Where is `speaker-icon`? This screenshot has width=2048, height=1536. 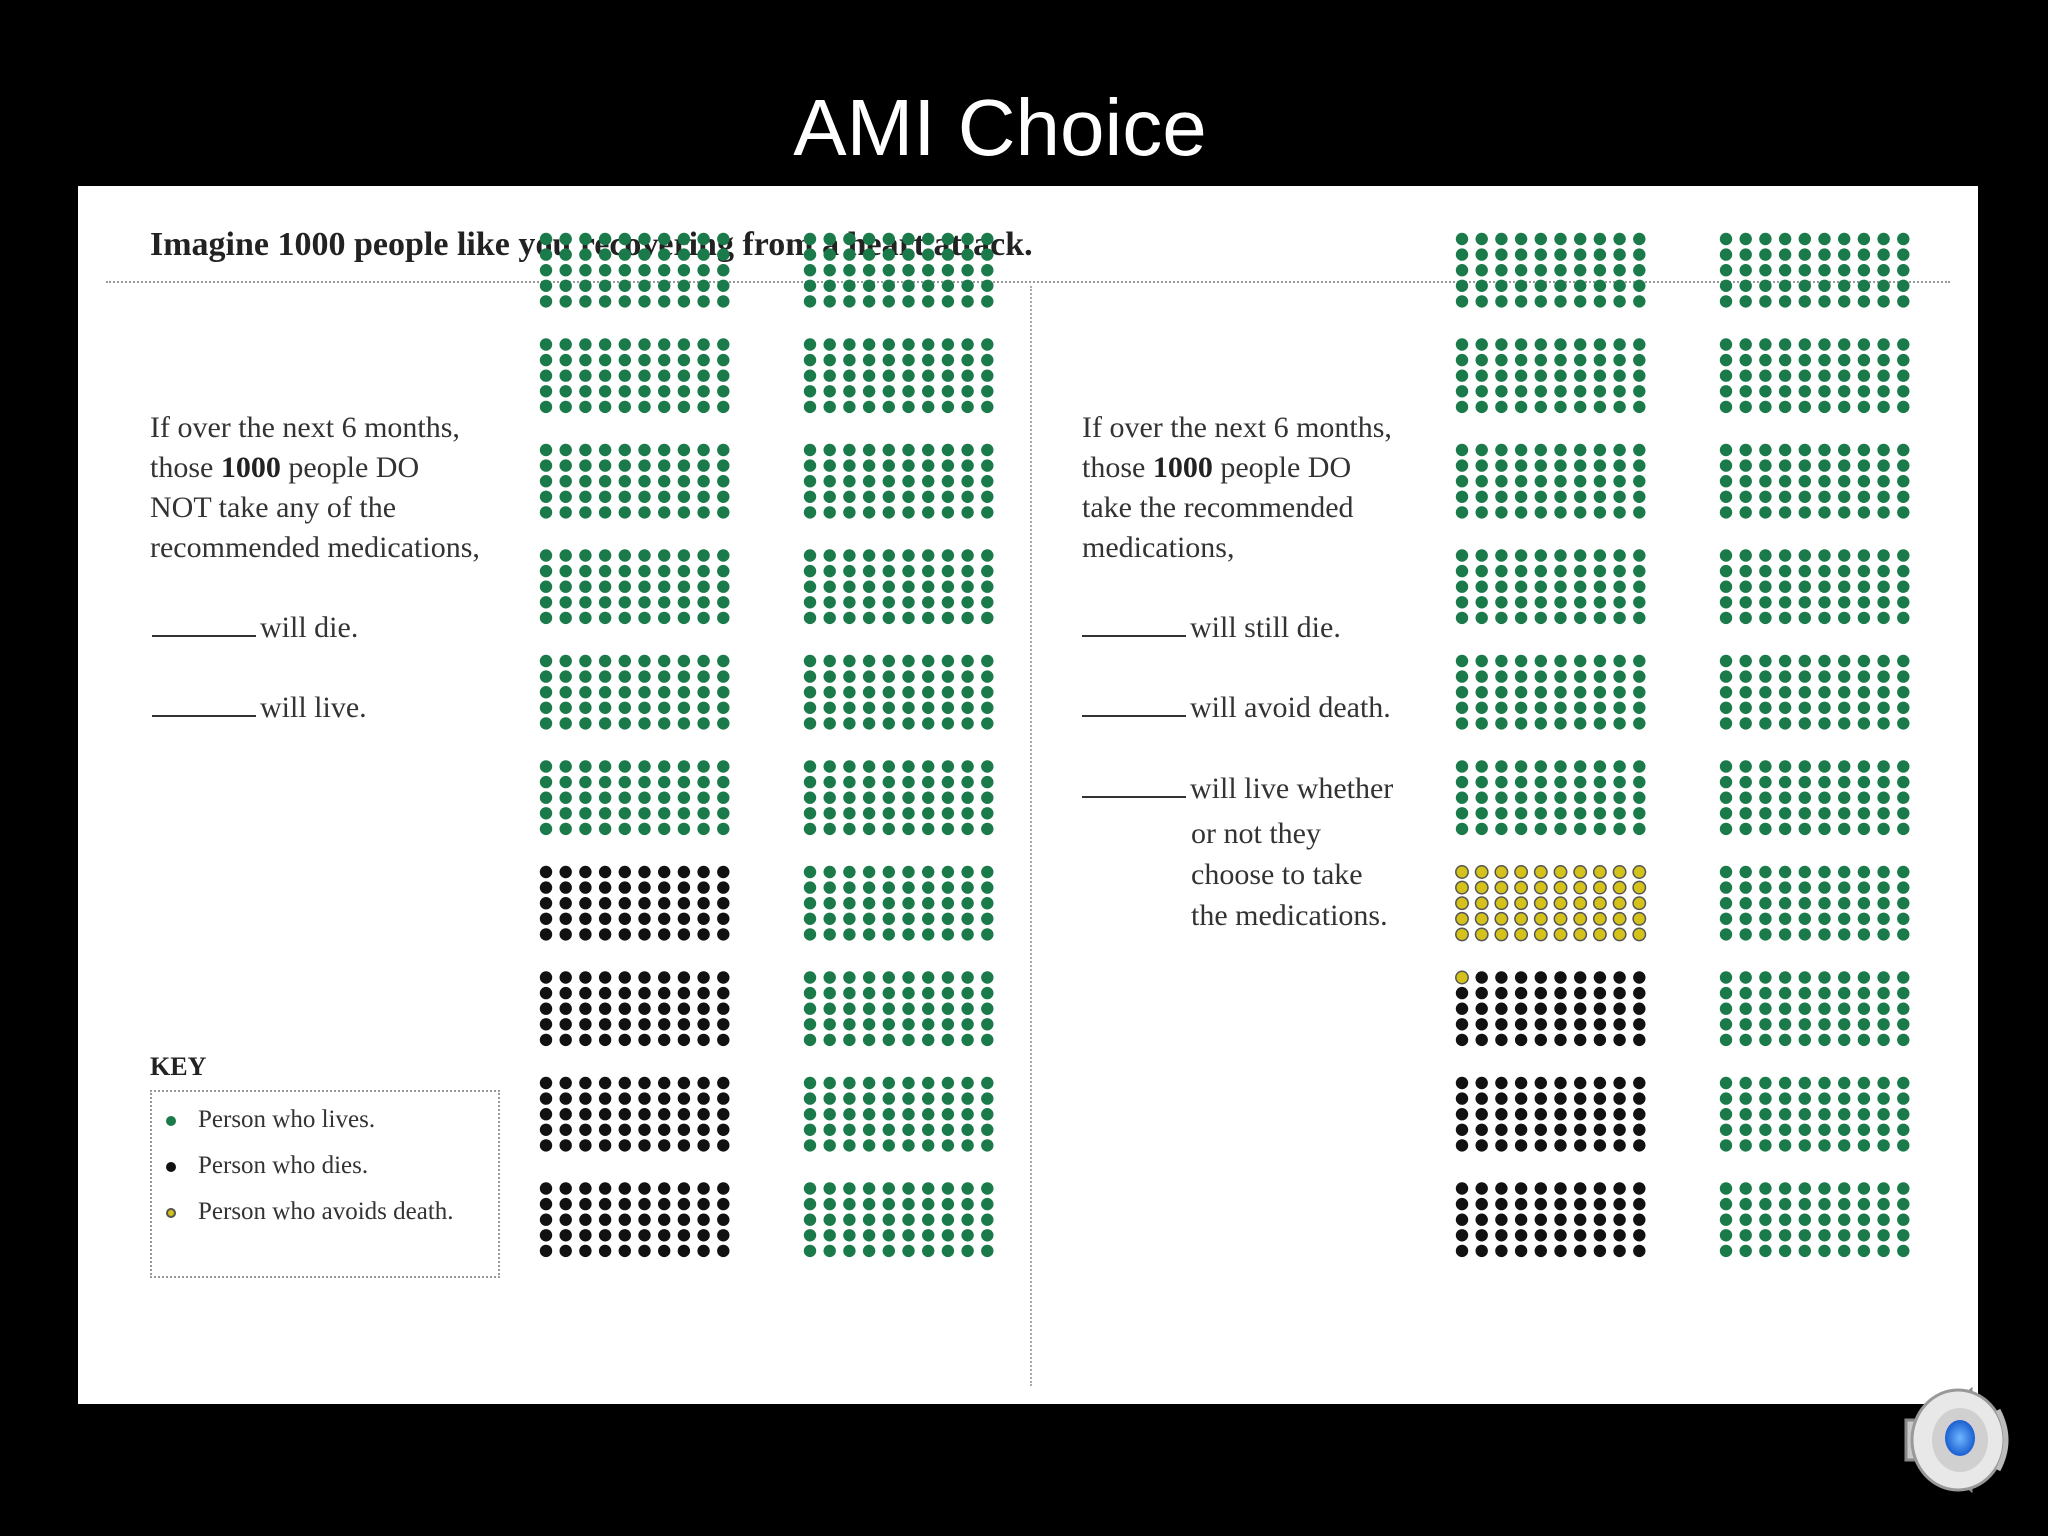
speaker-icon is located at coordinates (1961, 1440).